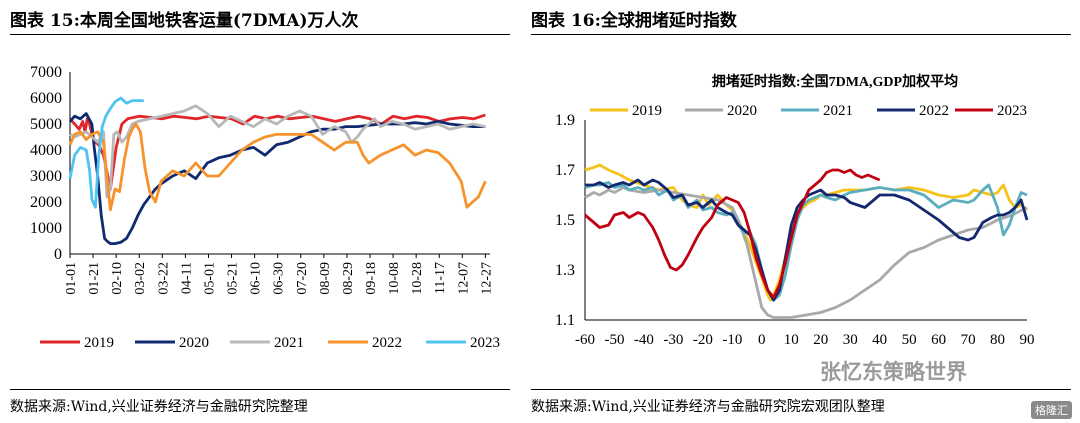  I want to click on left-chart-title: 图表 15:本周全国地铁客运量(7DMA)万人次, so click(184, 21).